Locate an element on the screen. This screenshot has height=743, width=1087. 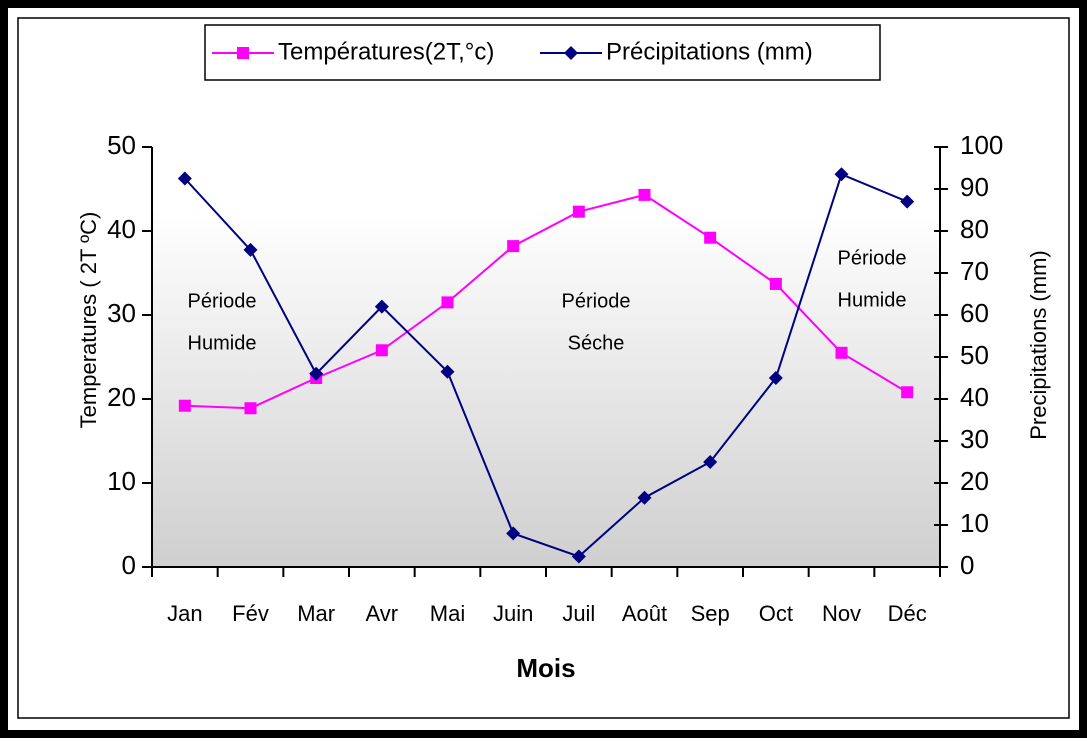
legend-label: Précipitations (mm) is located at coordinates (709, 51).